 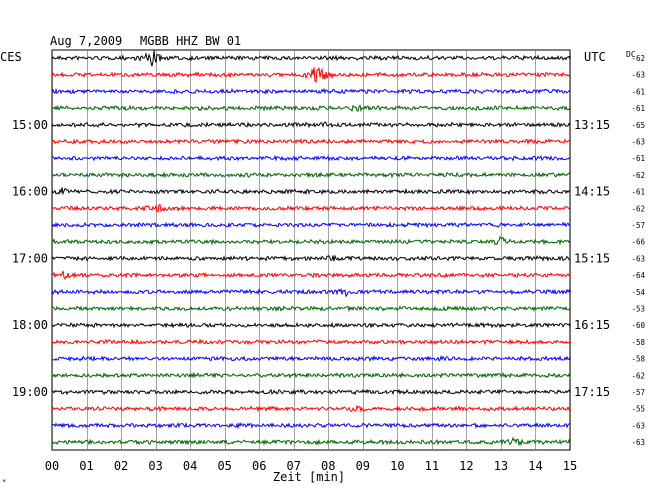 I want to click on dc-offset-value: -60, so click(x=638, y=325).